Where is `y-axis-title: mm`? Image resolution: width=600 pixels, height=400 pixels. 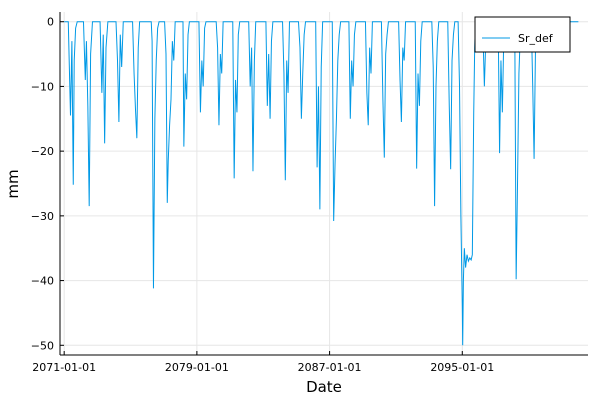
y-axis-title: mm is located at coordinates (13, 183).